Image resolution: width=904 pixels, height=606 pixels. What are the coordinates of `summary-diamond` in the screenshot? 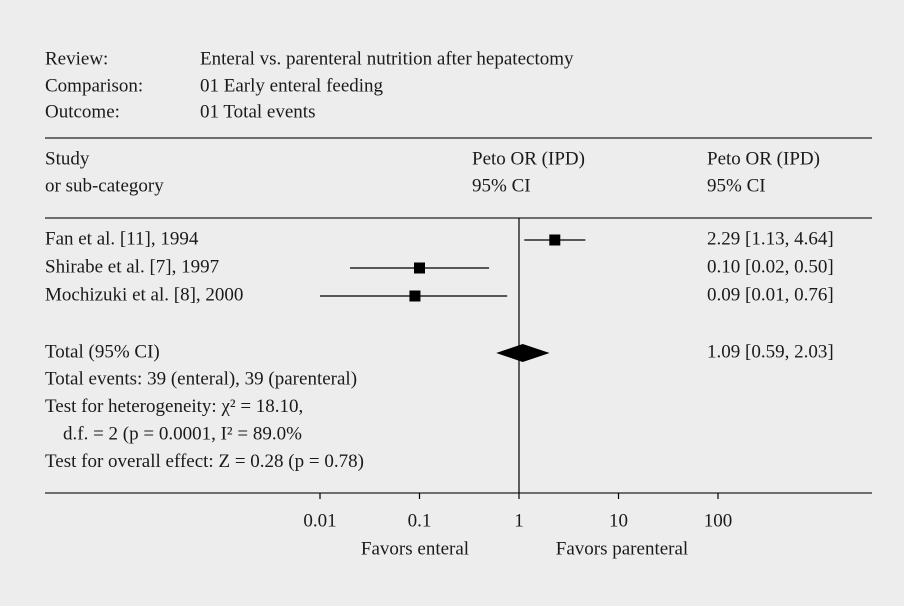 It's located at (523, 353).